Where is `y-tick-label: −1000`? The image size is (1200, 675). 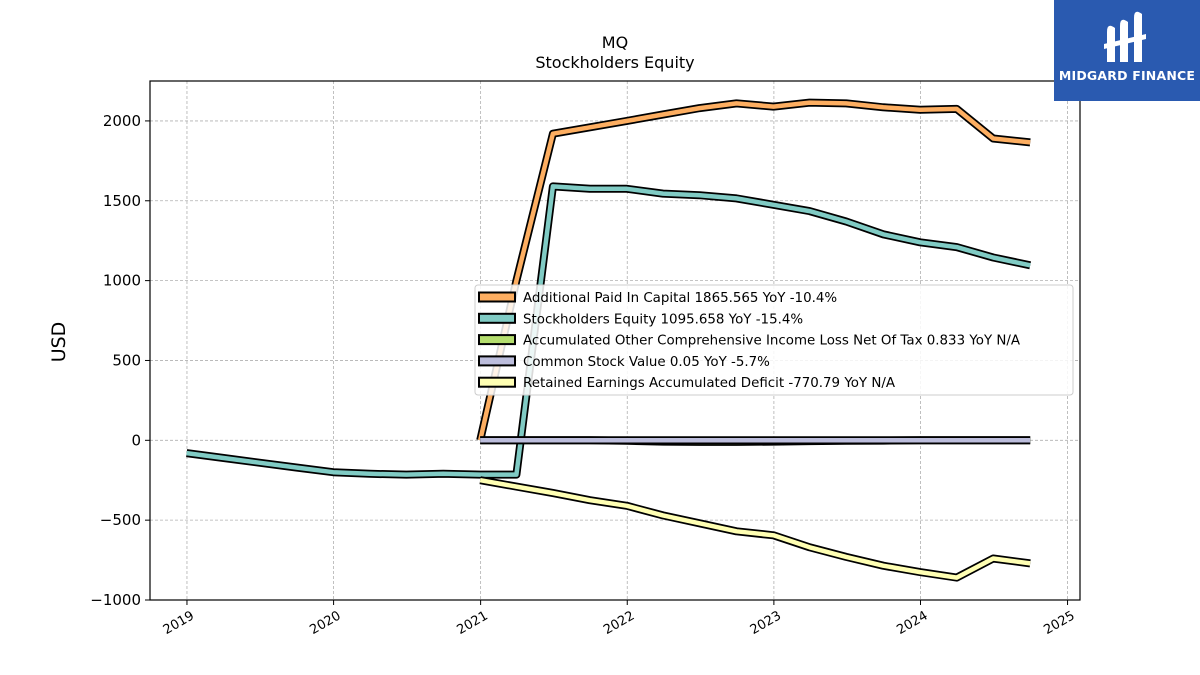 y-tick-label: −1000 is located at coordinates (115, 600).